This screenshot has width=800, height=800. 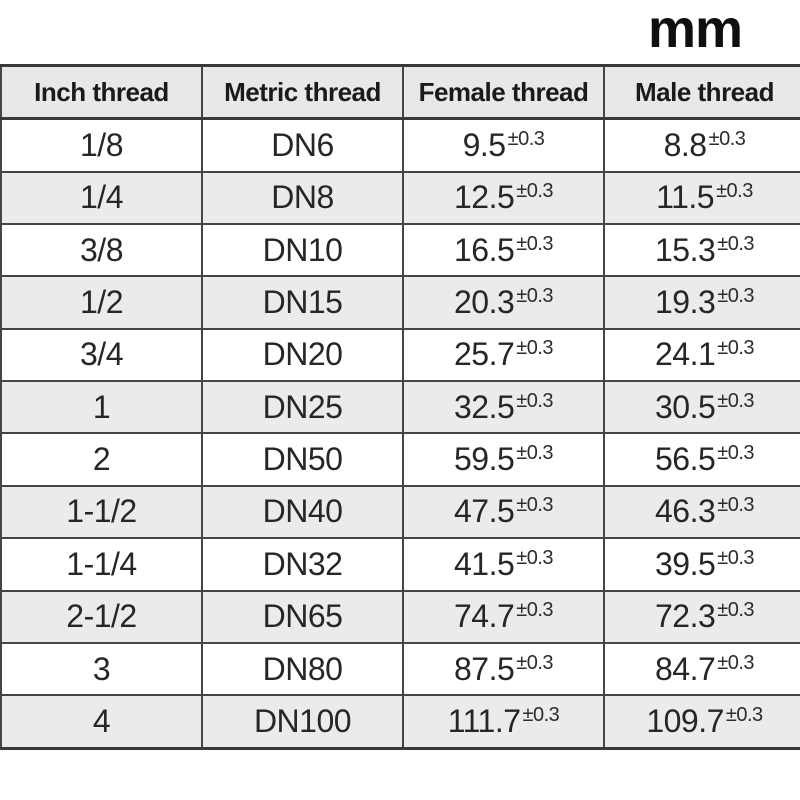 What do you see at coordinates (302, 407) in the screenshot?
I see `metric-thread-cell: DN25` at bounding box center [302, 407].